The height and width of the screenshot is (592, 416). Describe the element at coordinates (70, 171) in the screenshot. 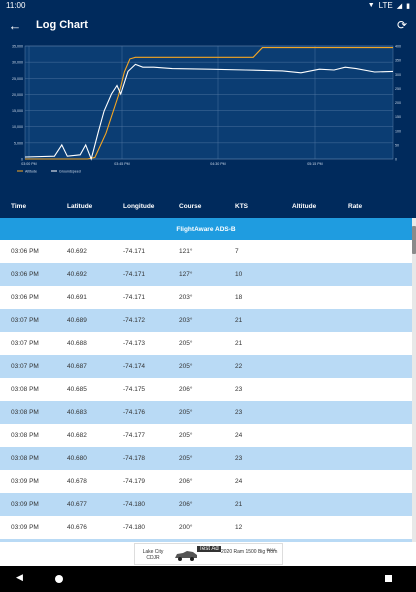

I see `legend-label: Groundspeed` at that location.